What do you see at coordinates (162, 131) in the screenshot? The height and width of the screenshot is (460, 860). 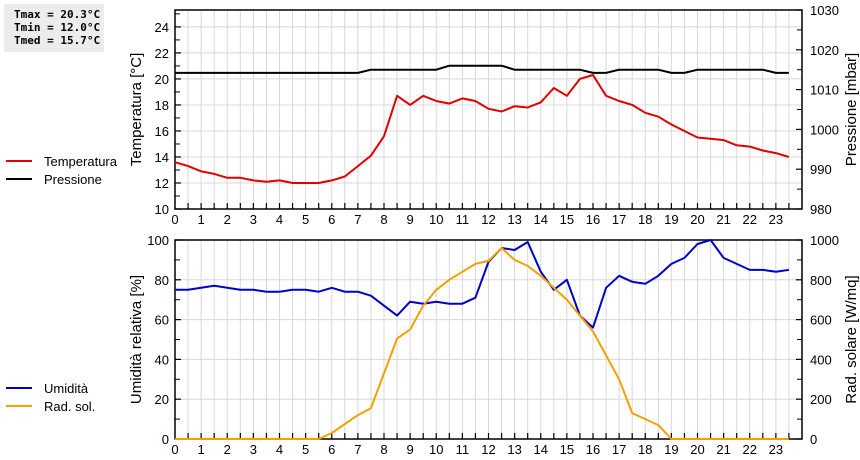 I see `y-tick-label: 16` at bounding box center [162, 131].